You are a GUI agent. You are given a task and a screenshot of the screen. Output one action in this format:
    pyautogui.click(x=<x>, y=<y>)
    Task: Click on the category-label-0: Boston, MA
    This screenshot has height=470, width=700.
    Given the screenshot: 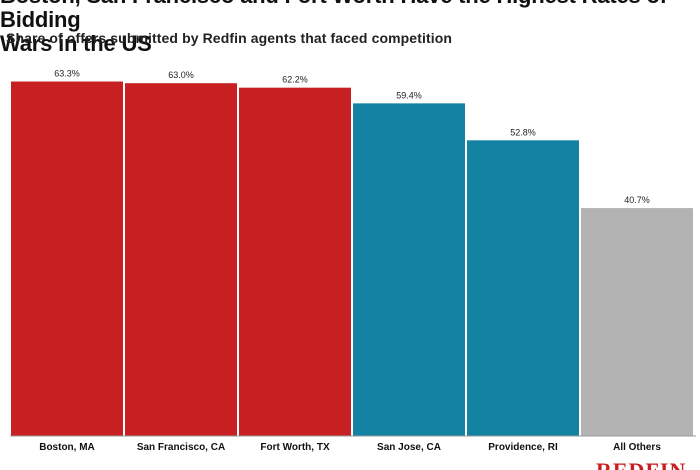 What is the action you would take?
    pyautogui.click(x=67, y=447)
    